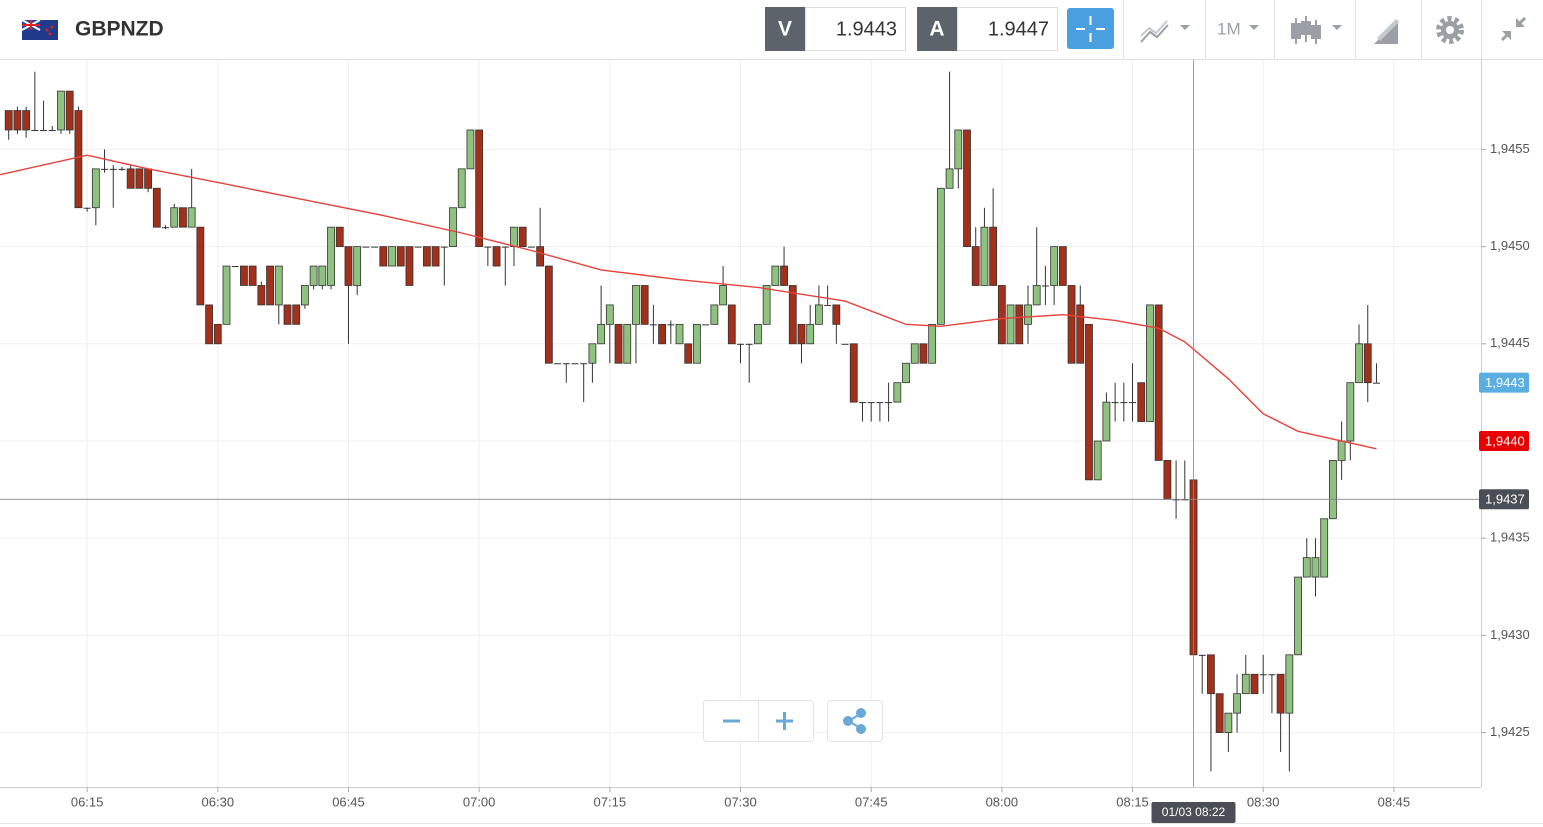 The width and height of the screenshot is (1543, 827). I want to click on crosshair-price-tag-box, so click(1504, 499).